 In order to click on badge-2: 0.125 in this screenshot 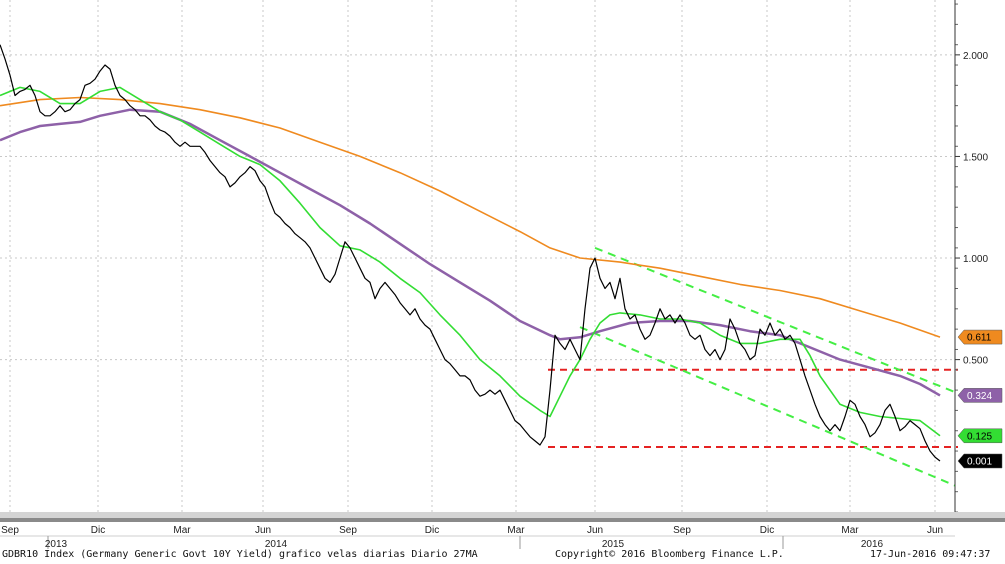, I will do `click(980, 436)`.